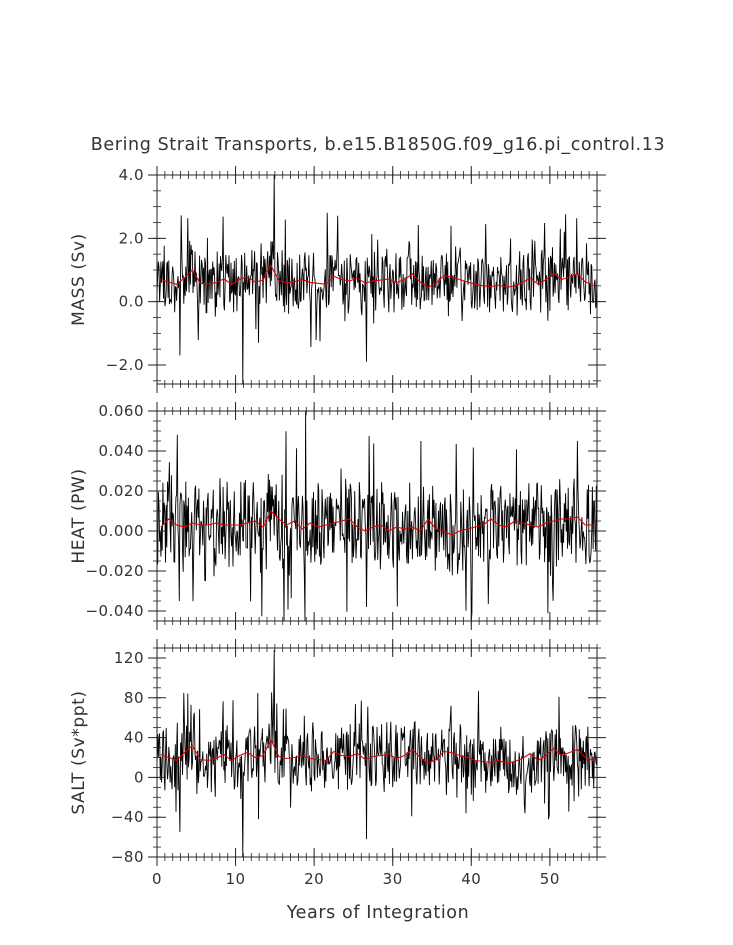 Image resolution: width=733 pixels, height=945 pixels. I want to click on mass-annual-mean-line, so click(377, 276).